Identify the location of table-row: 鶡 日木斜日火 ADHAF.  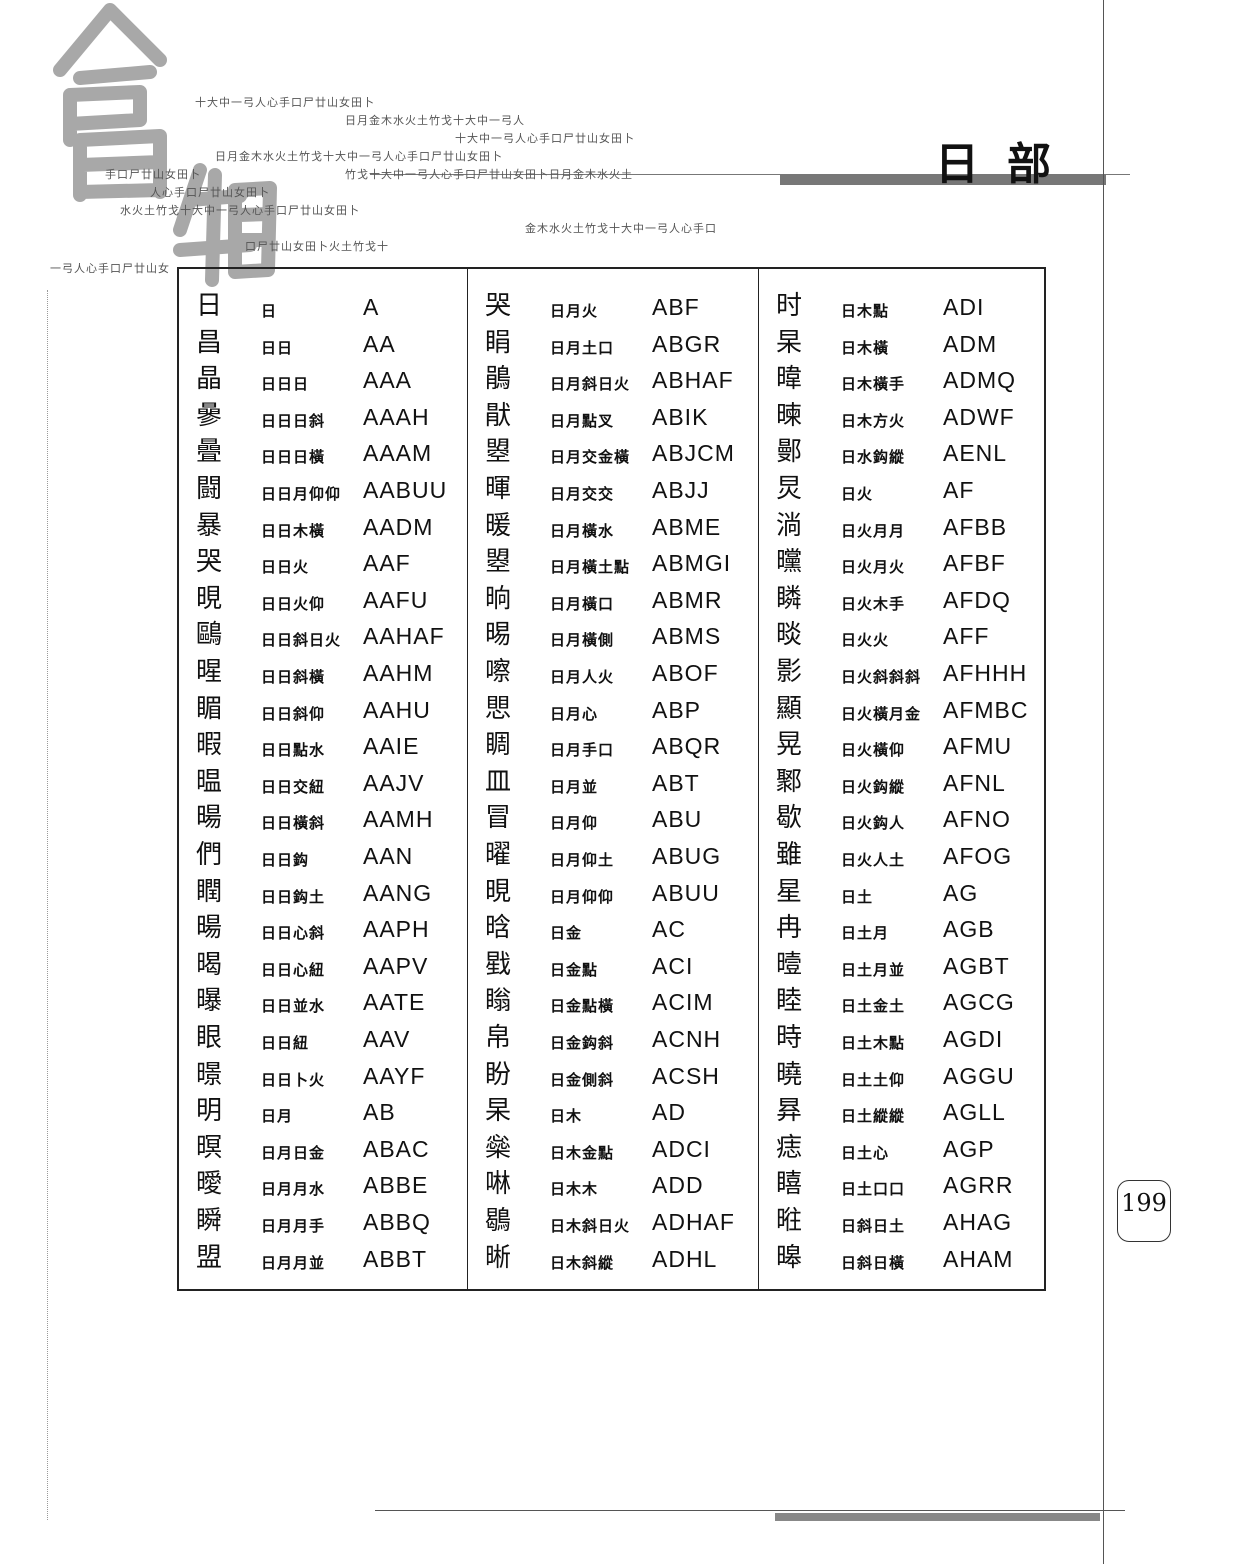
(613, 1226).